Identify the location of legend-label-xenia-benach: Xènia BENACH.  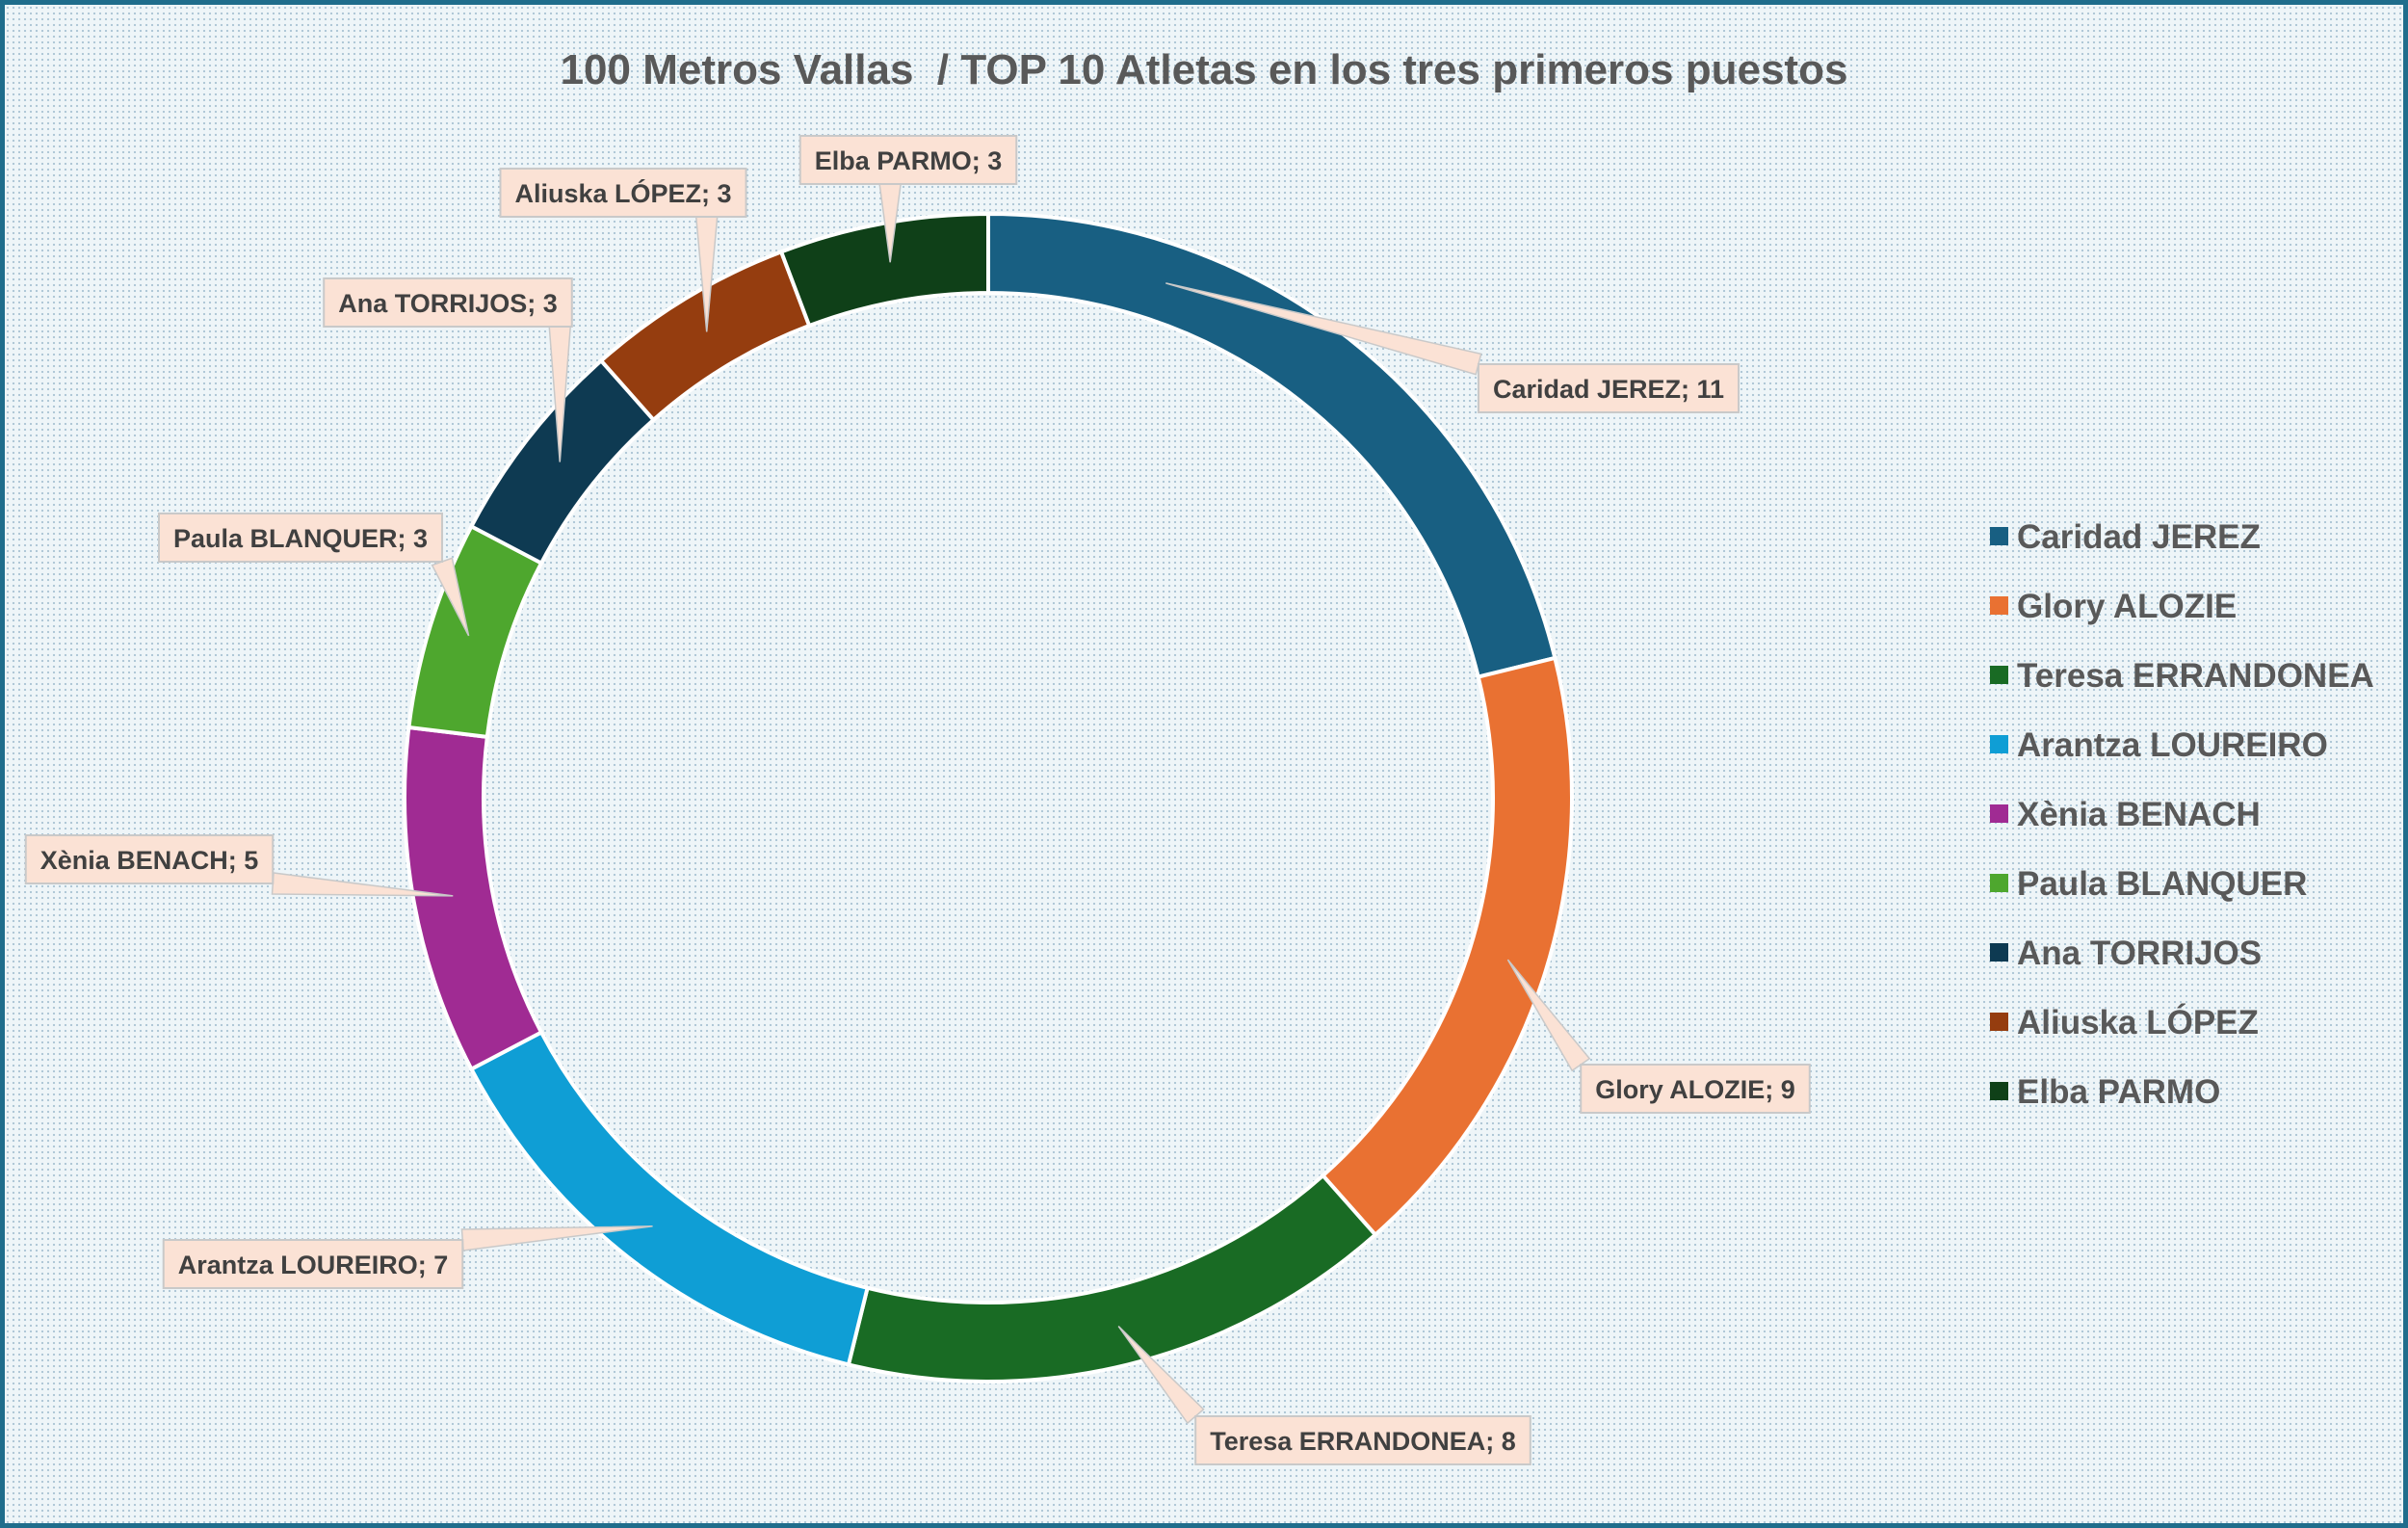
(2139, 814).